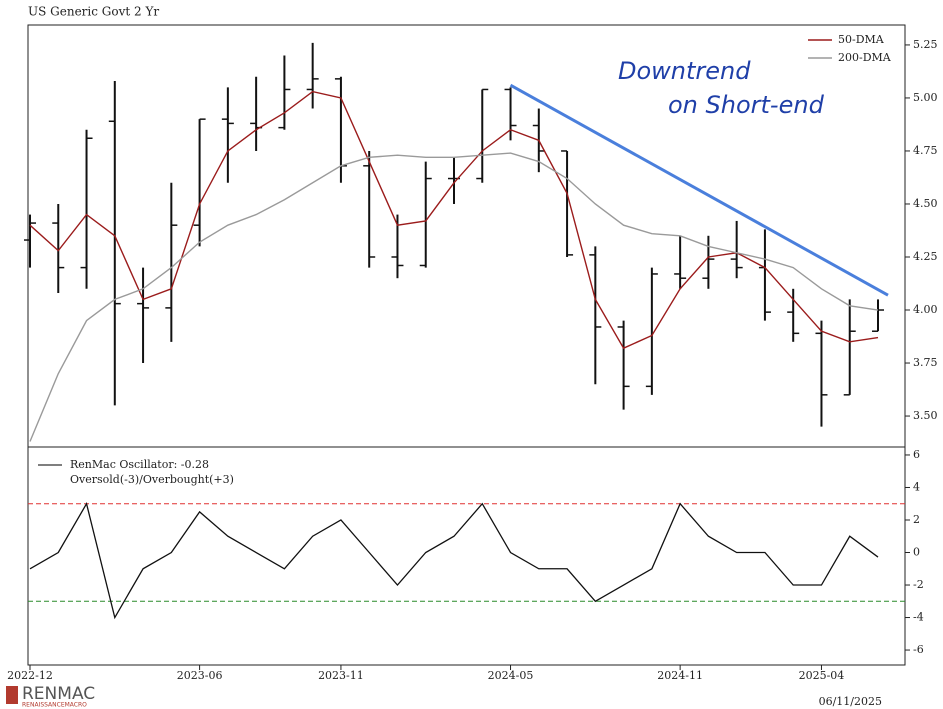 The height and width of the screenshot is (709, 943). I want to click on trendline, so click(699, 190).